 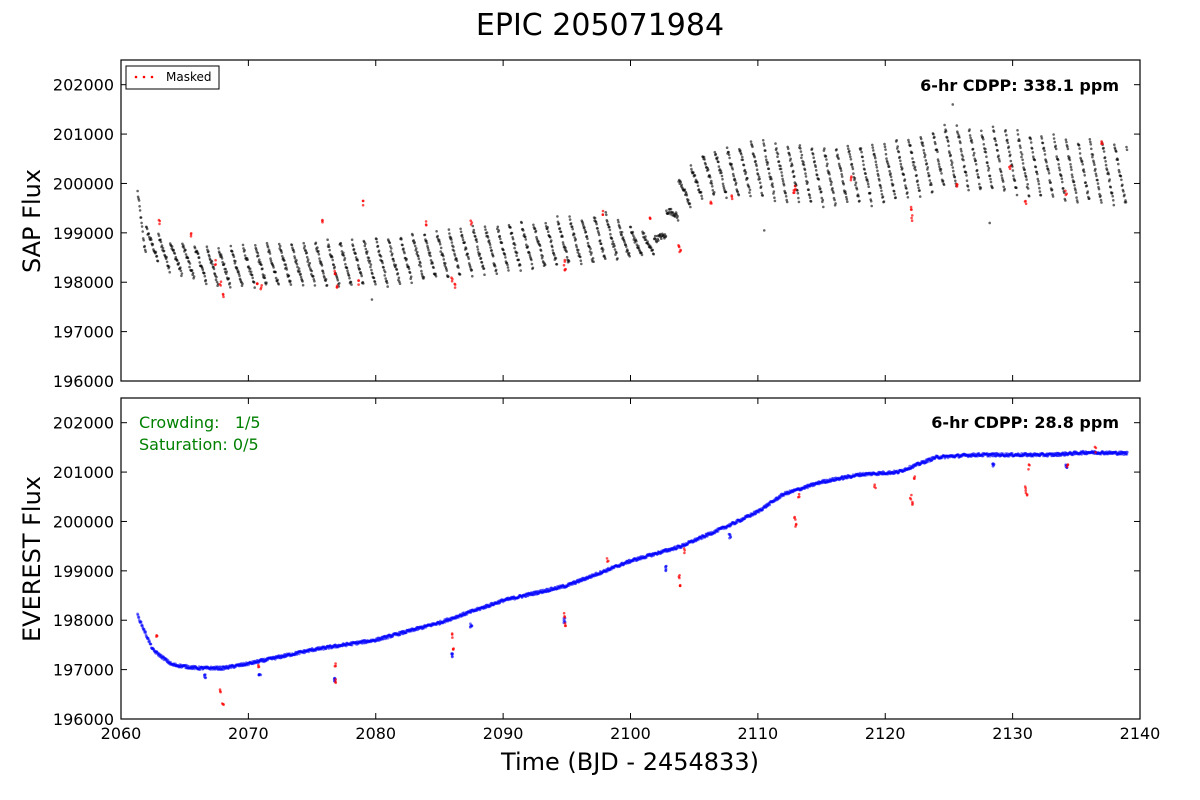 I want to click on legend-marker, so click(x=136, y=77).